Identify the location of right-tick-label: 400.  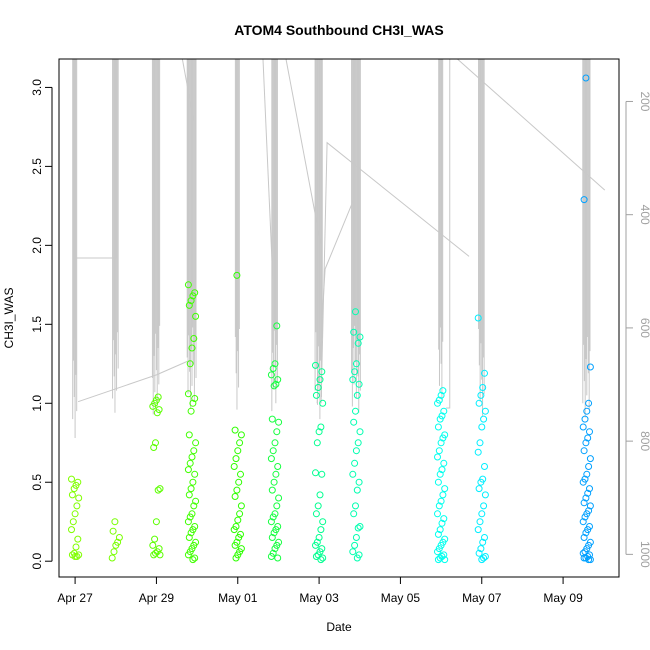
(644, 215).